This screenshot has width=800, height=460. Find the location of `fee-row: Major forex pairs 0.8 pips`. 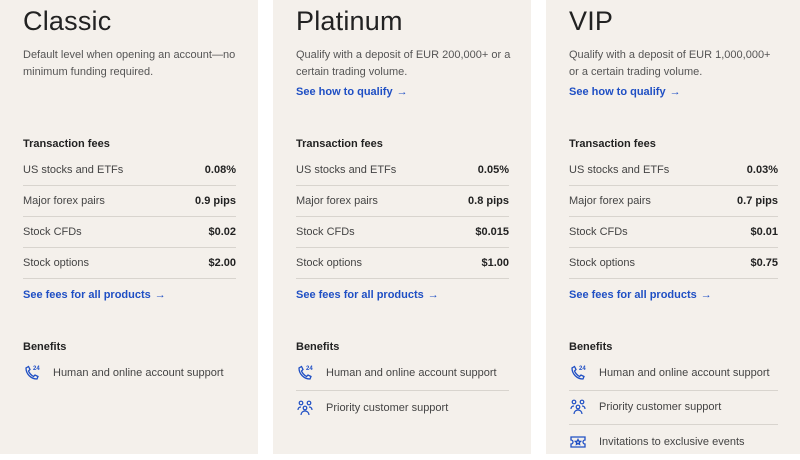

fee-row: Major forex pairs 0.8 pips is located at coordinates (402, 201).